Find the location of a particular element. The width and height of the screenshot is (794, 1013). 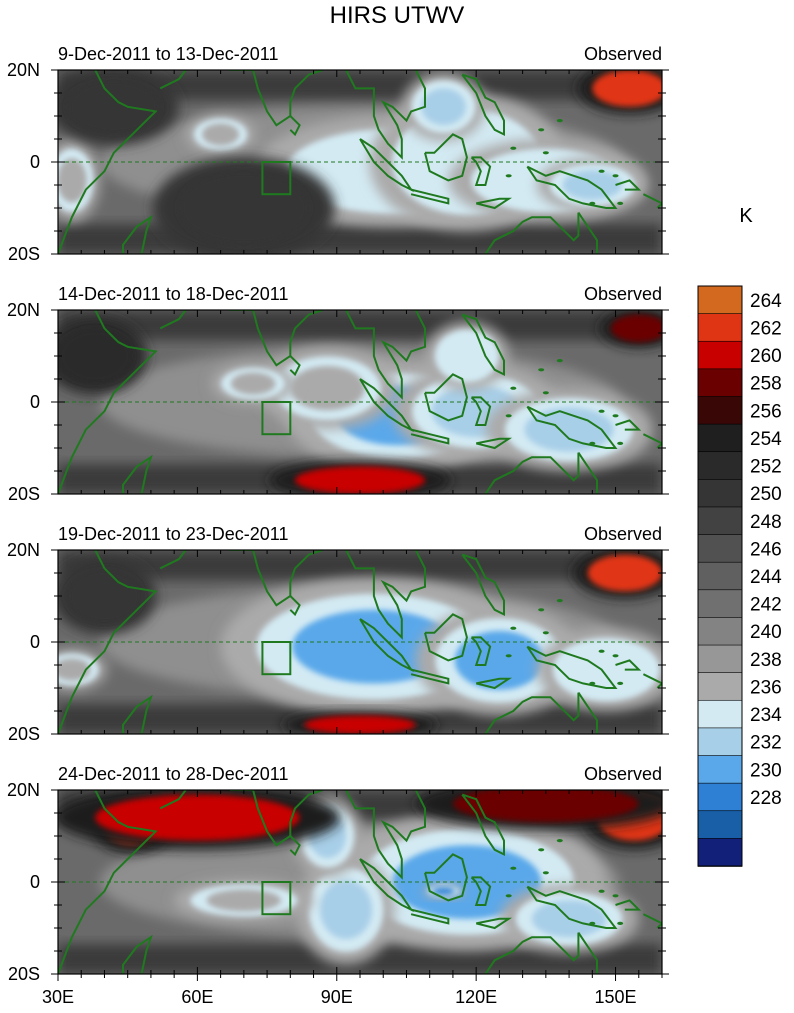

x-axis: 30E 60E 90E 120E 150E is located at coordinates (339, 997).